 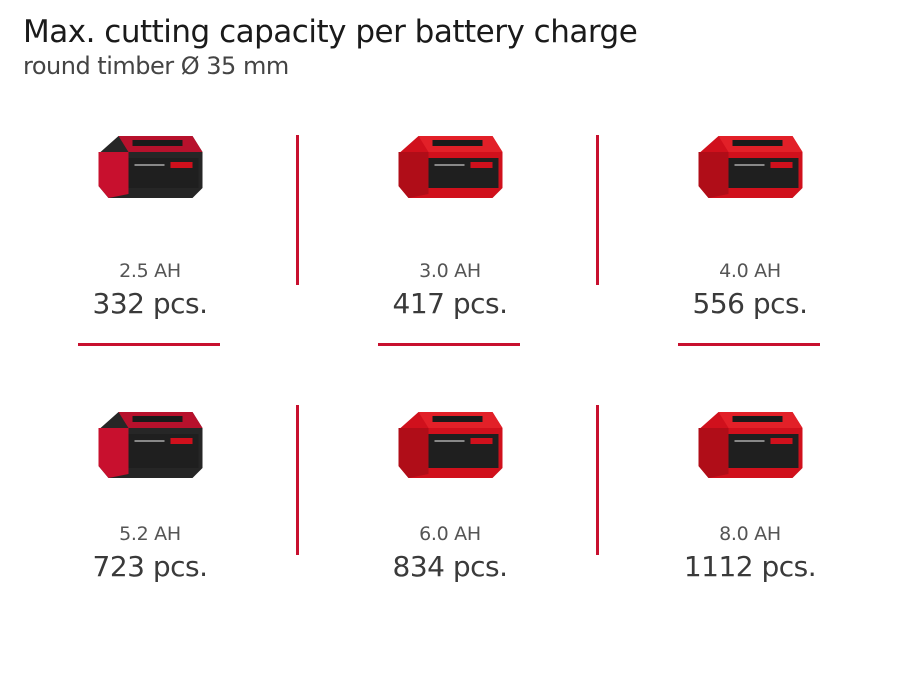 What do you see at coordinates (750, 271) in the screenshot?
I see `battery-capacity: 4.0 AH` at bounding box center [750, 271].